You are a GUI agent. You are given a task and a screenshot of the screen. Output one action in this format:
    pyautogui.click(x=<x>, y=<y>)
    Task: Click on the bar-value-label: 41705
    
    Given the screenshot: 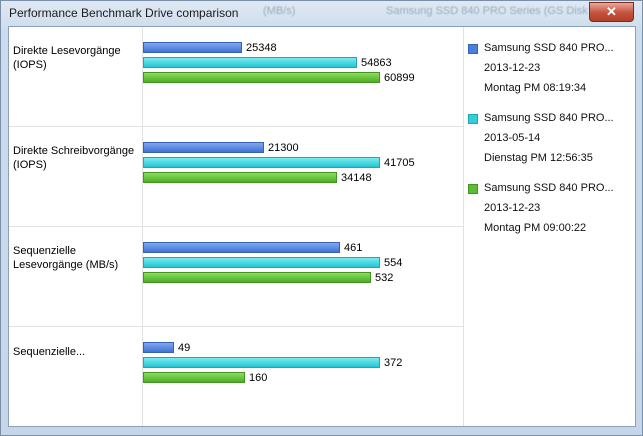 What is the action you would take?
    pyautogui.click(x=399, y=163)
    